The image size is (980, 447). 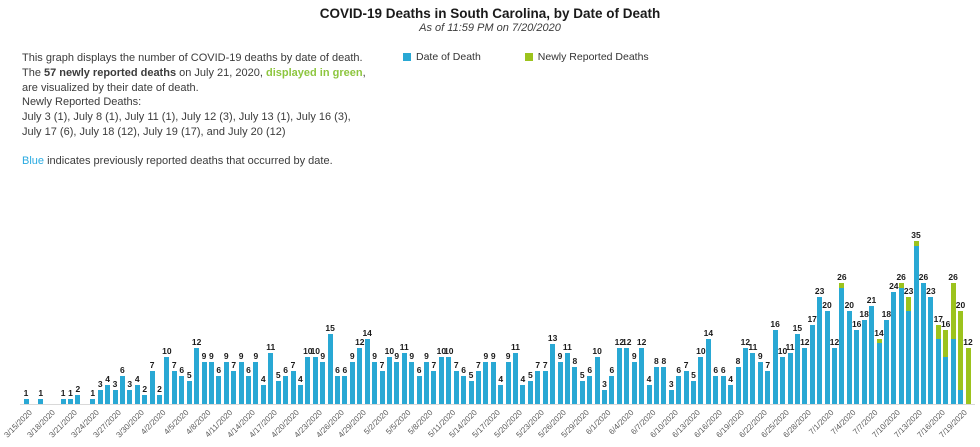 I want to click on x-axis-line, so click(x=497, y=404).